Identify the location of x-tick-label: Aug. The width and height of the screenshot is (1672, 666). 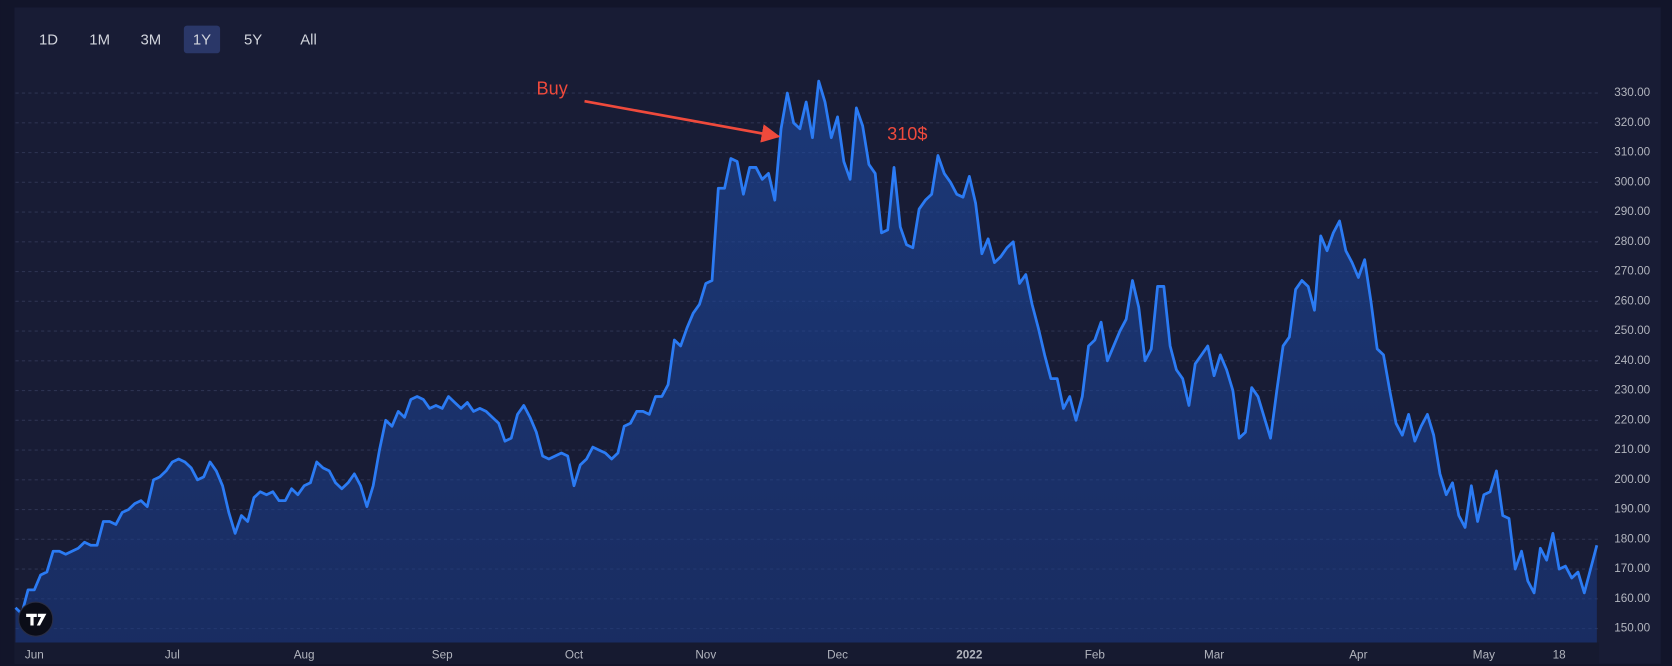
(304, 654).